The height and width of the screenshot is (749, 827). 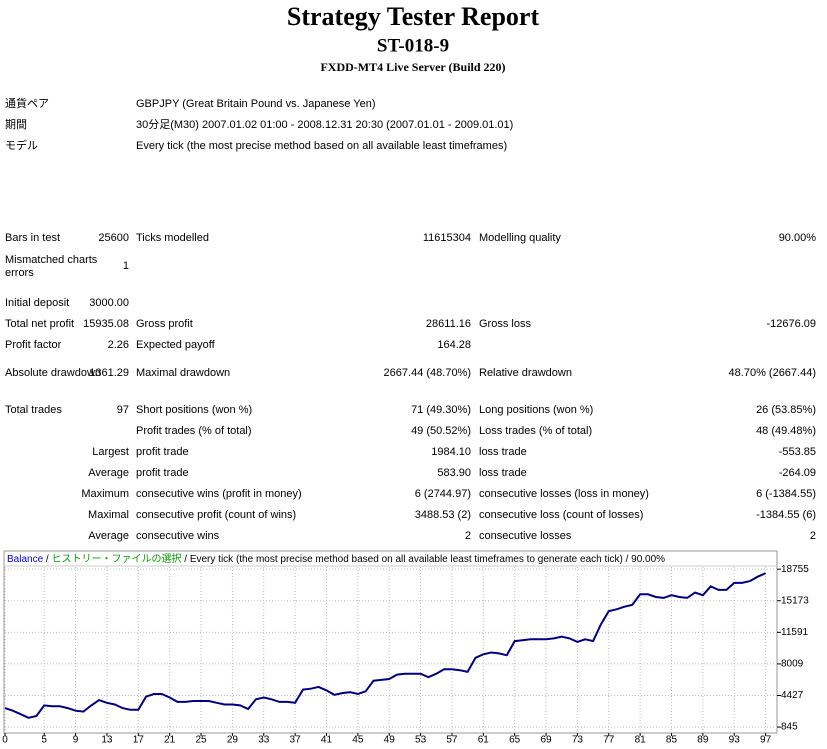 What do you see at coordinates (106, 324) in the screenshot?
I see `stat-value: 15935.08` at bounding box center [106, 324].